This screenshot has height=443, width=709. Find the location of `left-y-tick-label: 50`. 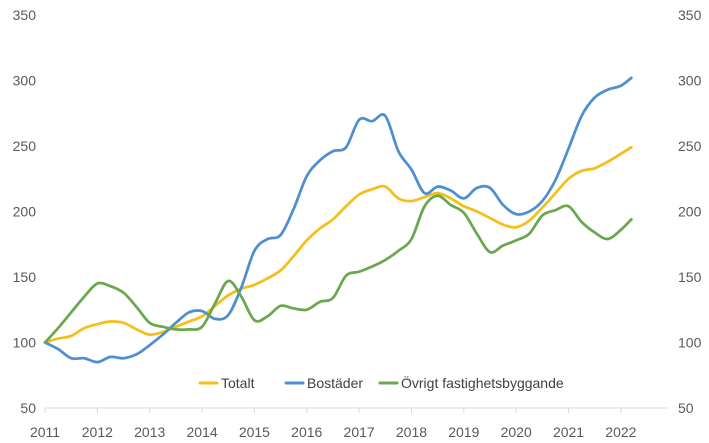

left-y-tick-label: 50 is located at coordinates (28, 408).